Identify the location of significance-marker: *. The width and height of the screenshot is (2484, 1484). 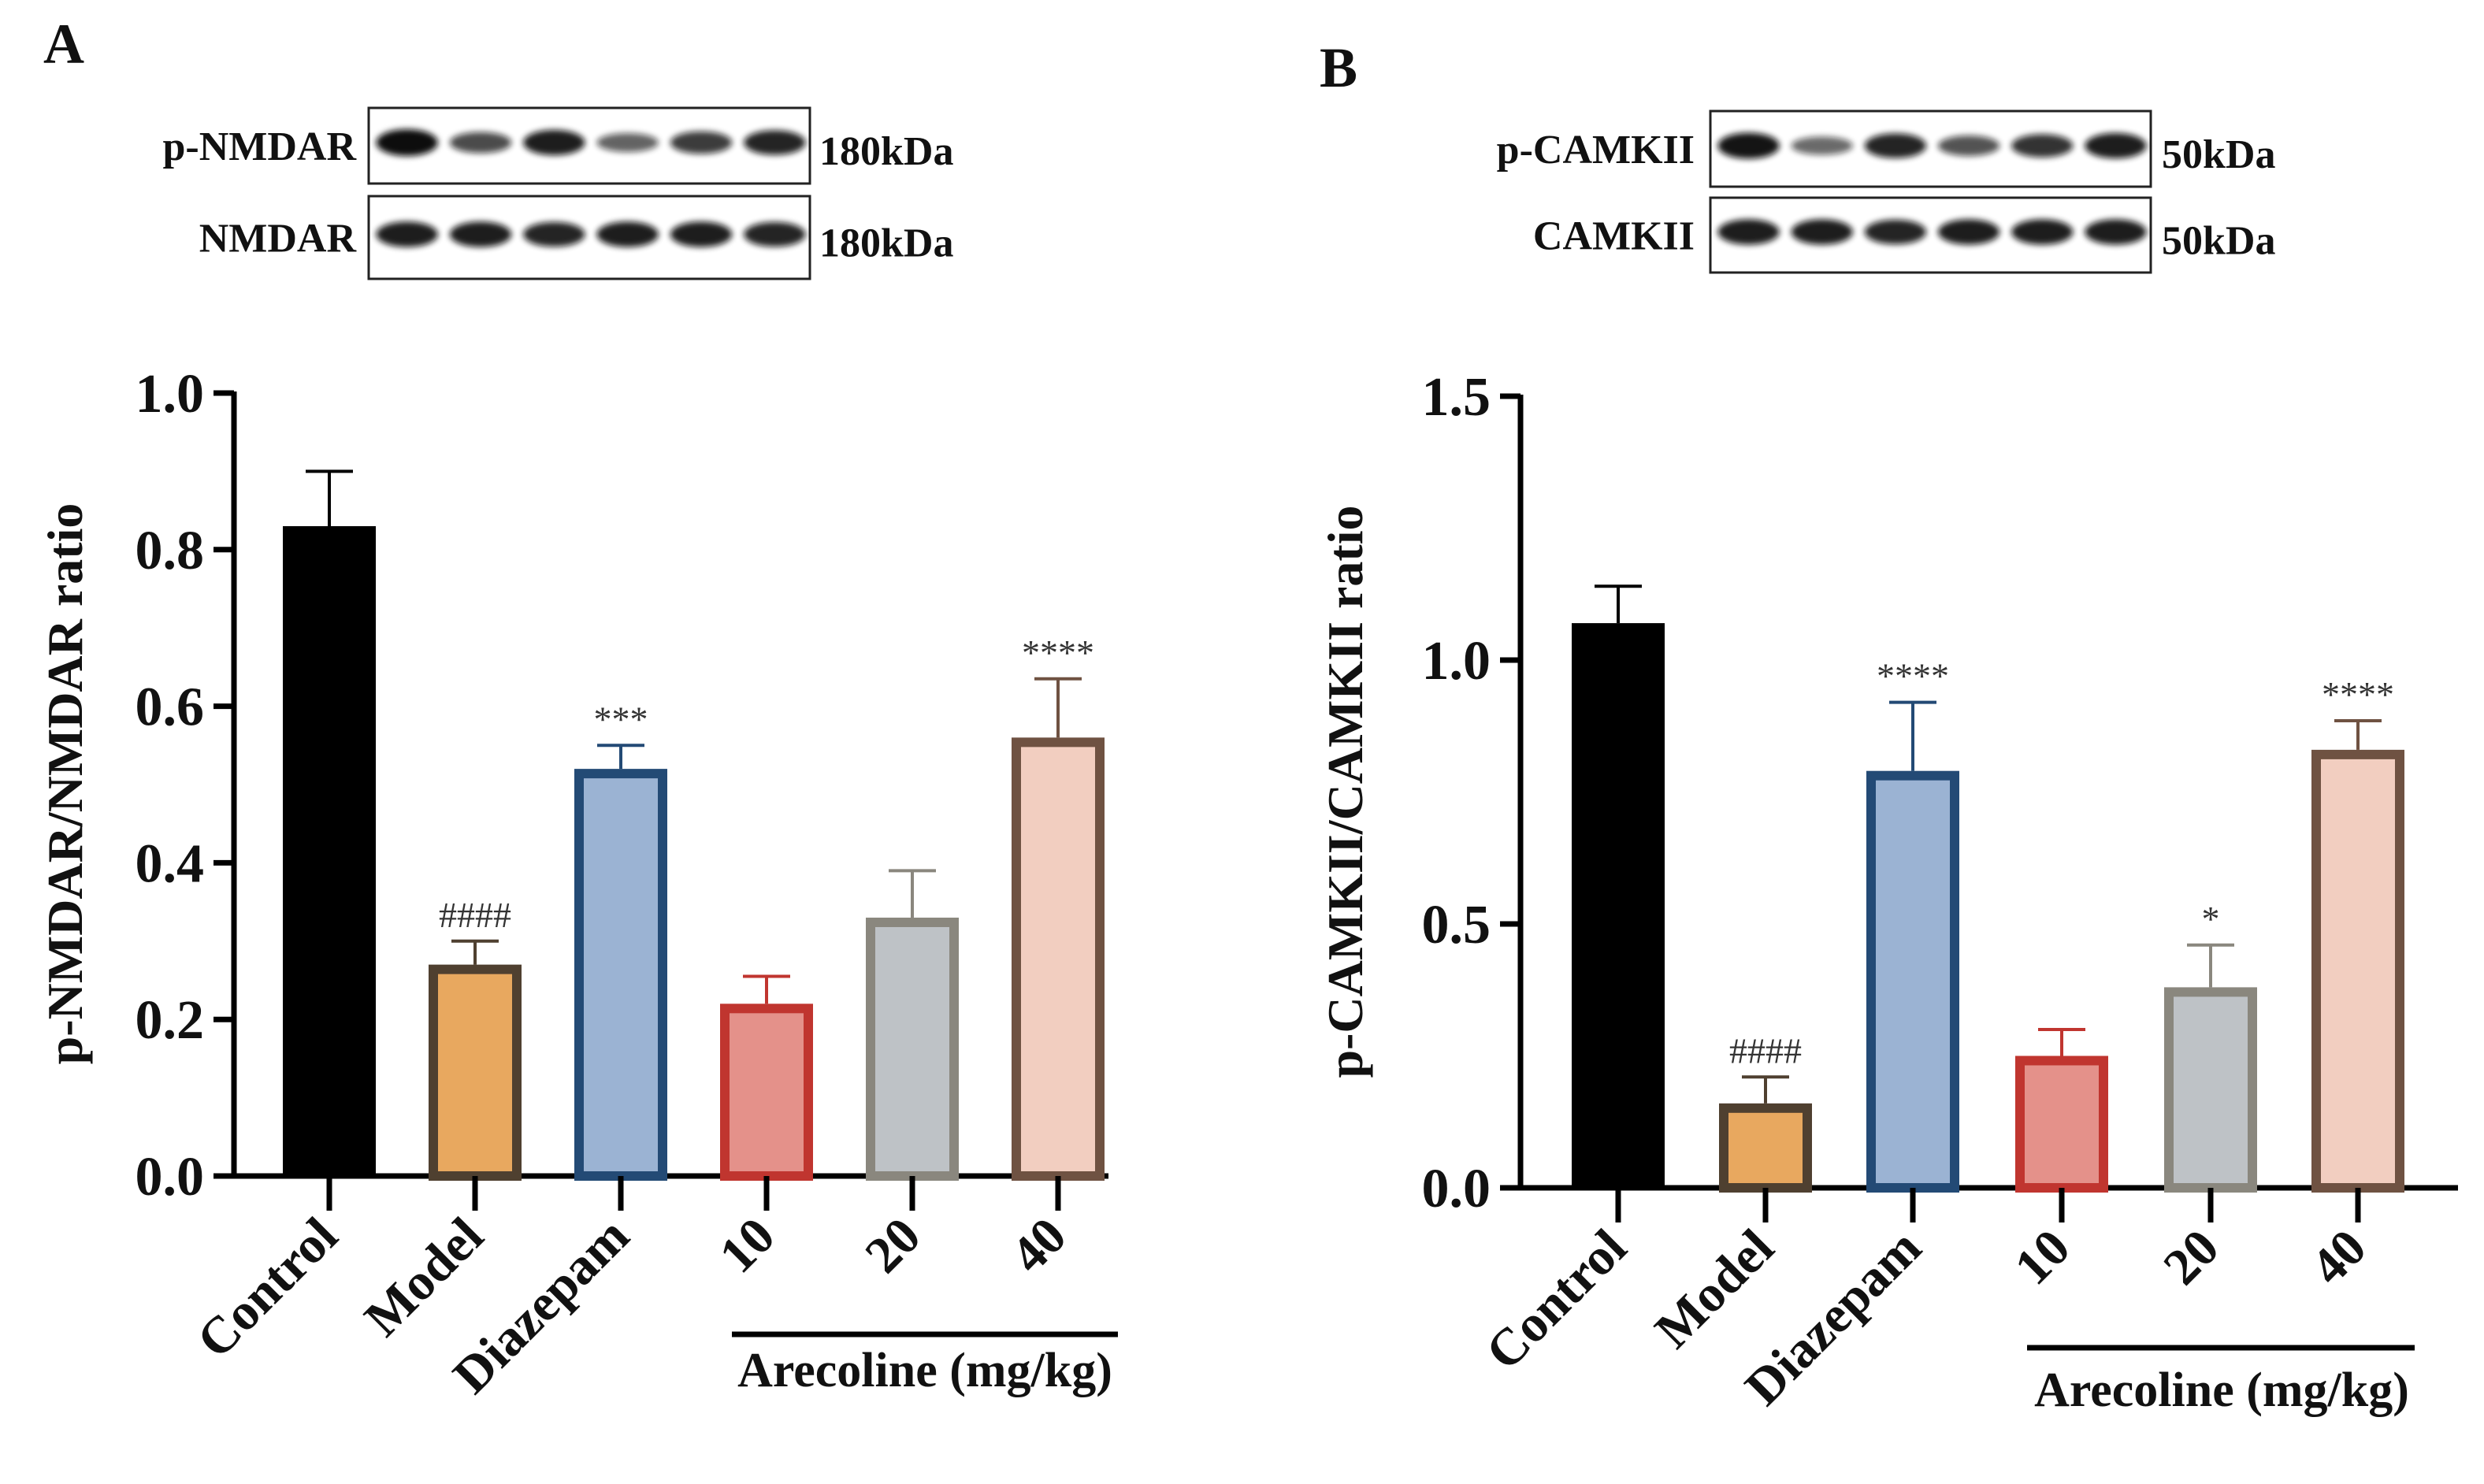
(2211, 919).